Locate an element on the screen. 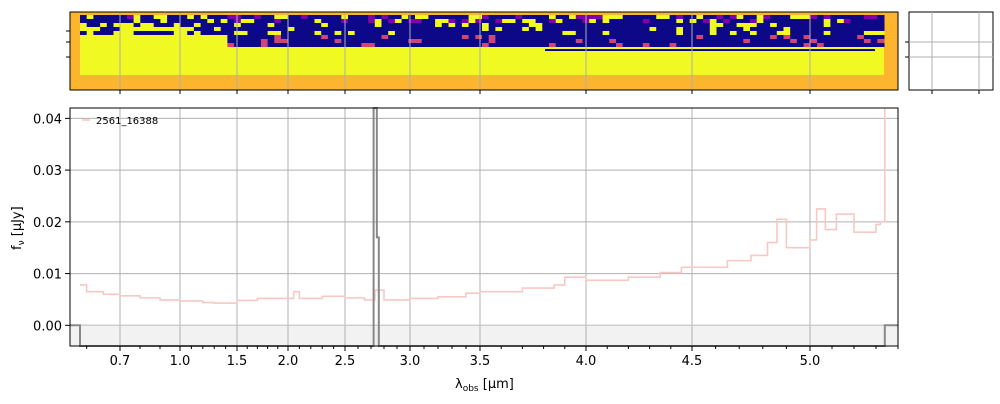 This screenshot has width=1000, height=404. y-axis-label-base: f is located at coordinates (17, 247).